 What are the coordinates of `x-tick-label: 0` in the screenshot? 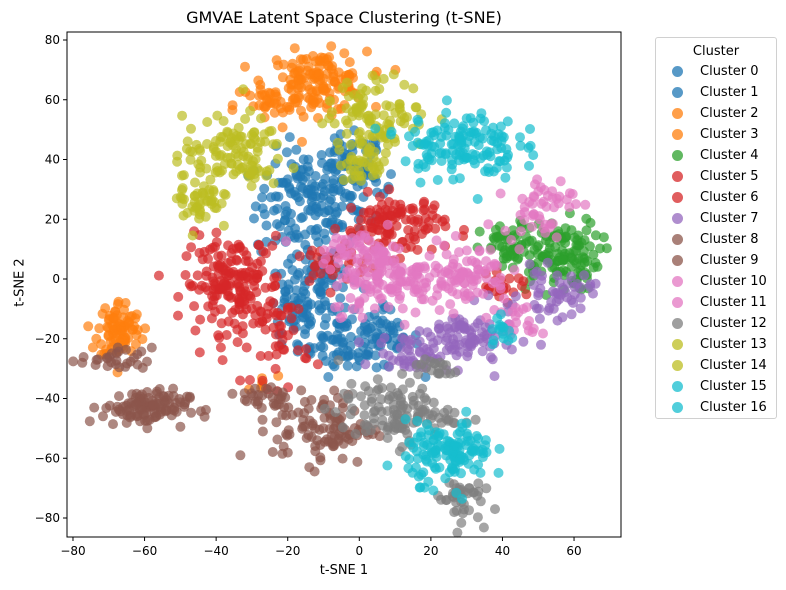 It's located at (359, 551).